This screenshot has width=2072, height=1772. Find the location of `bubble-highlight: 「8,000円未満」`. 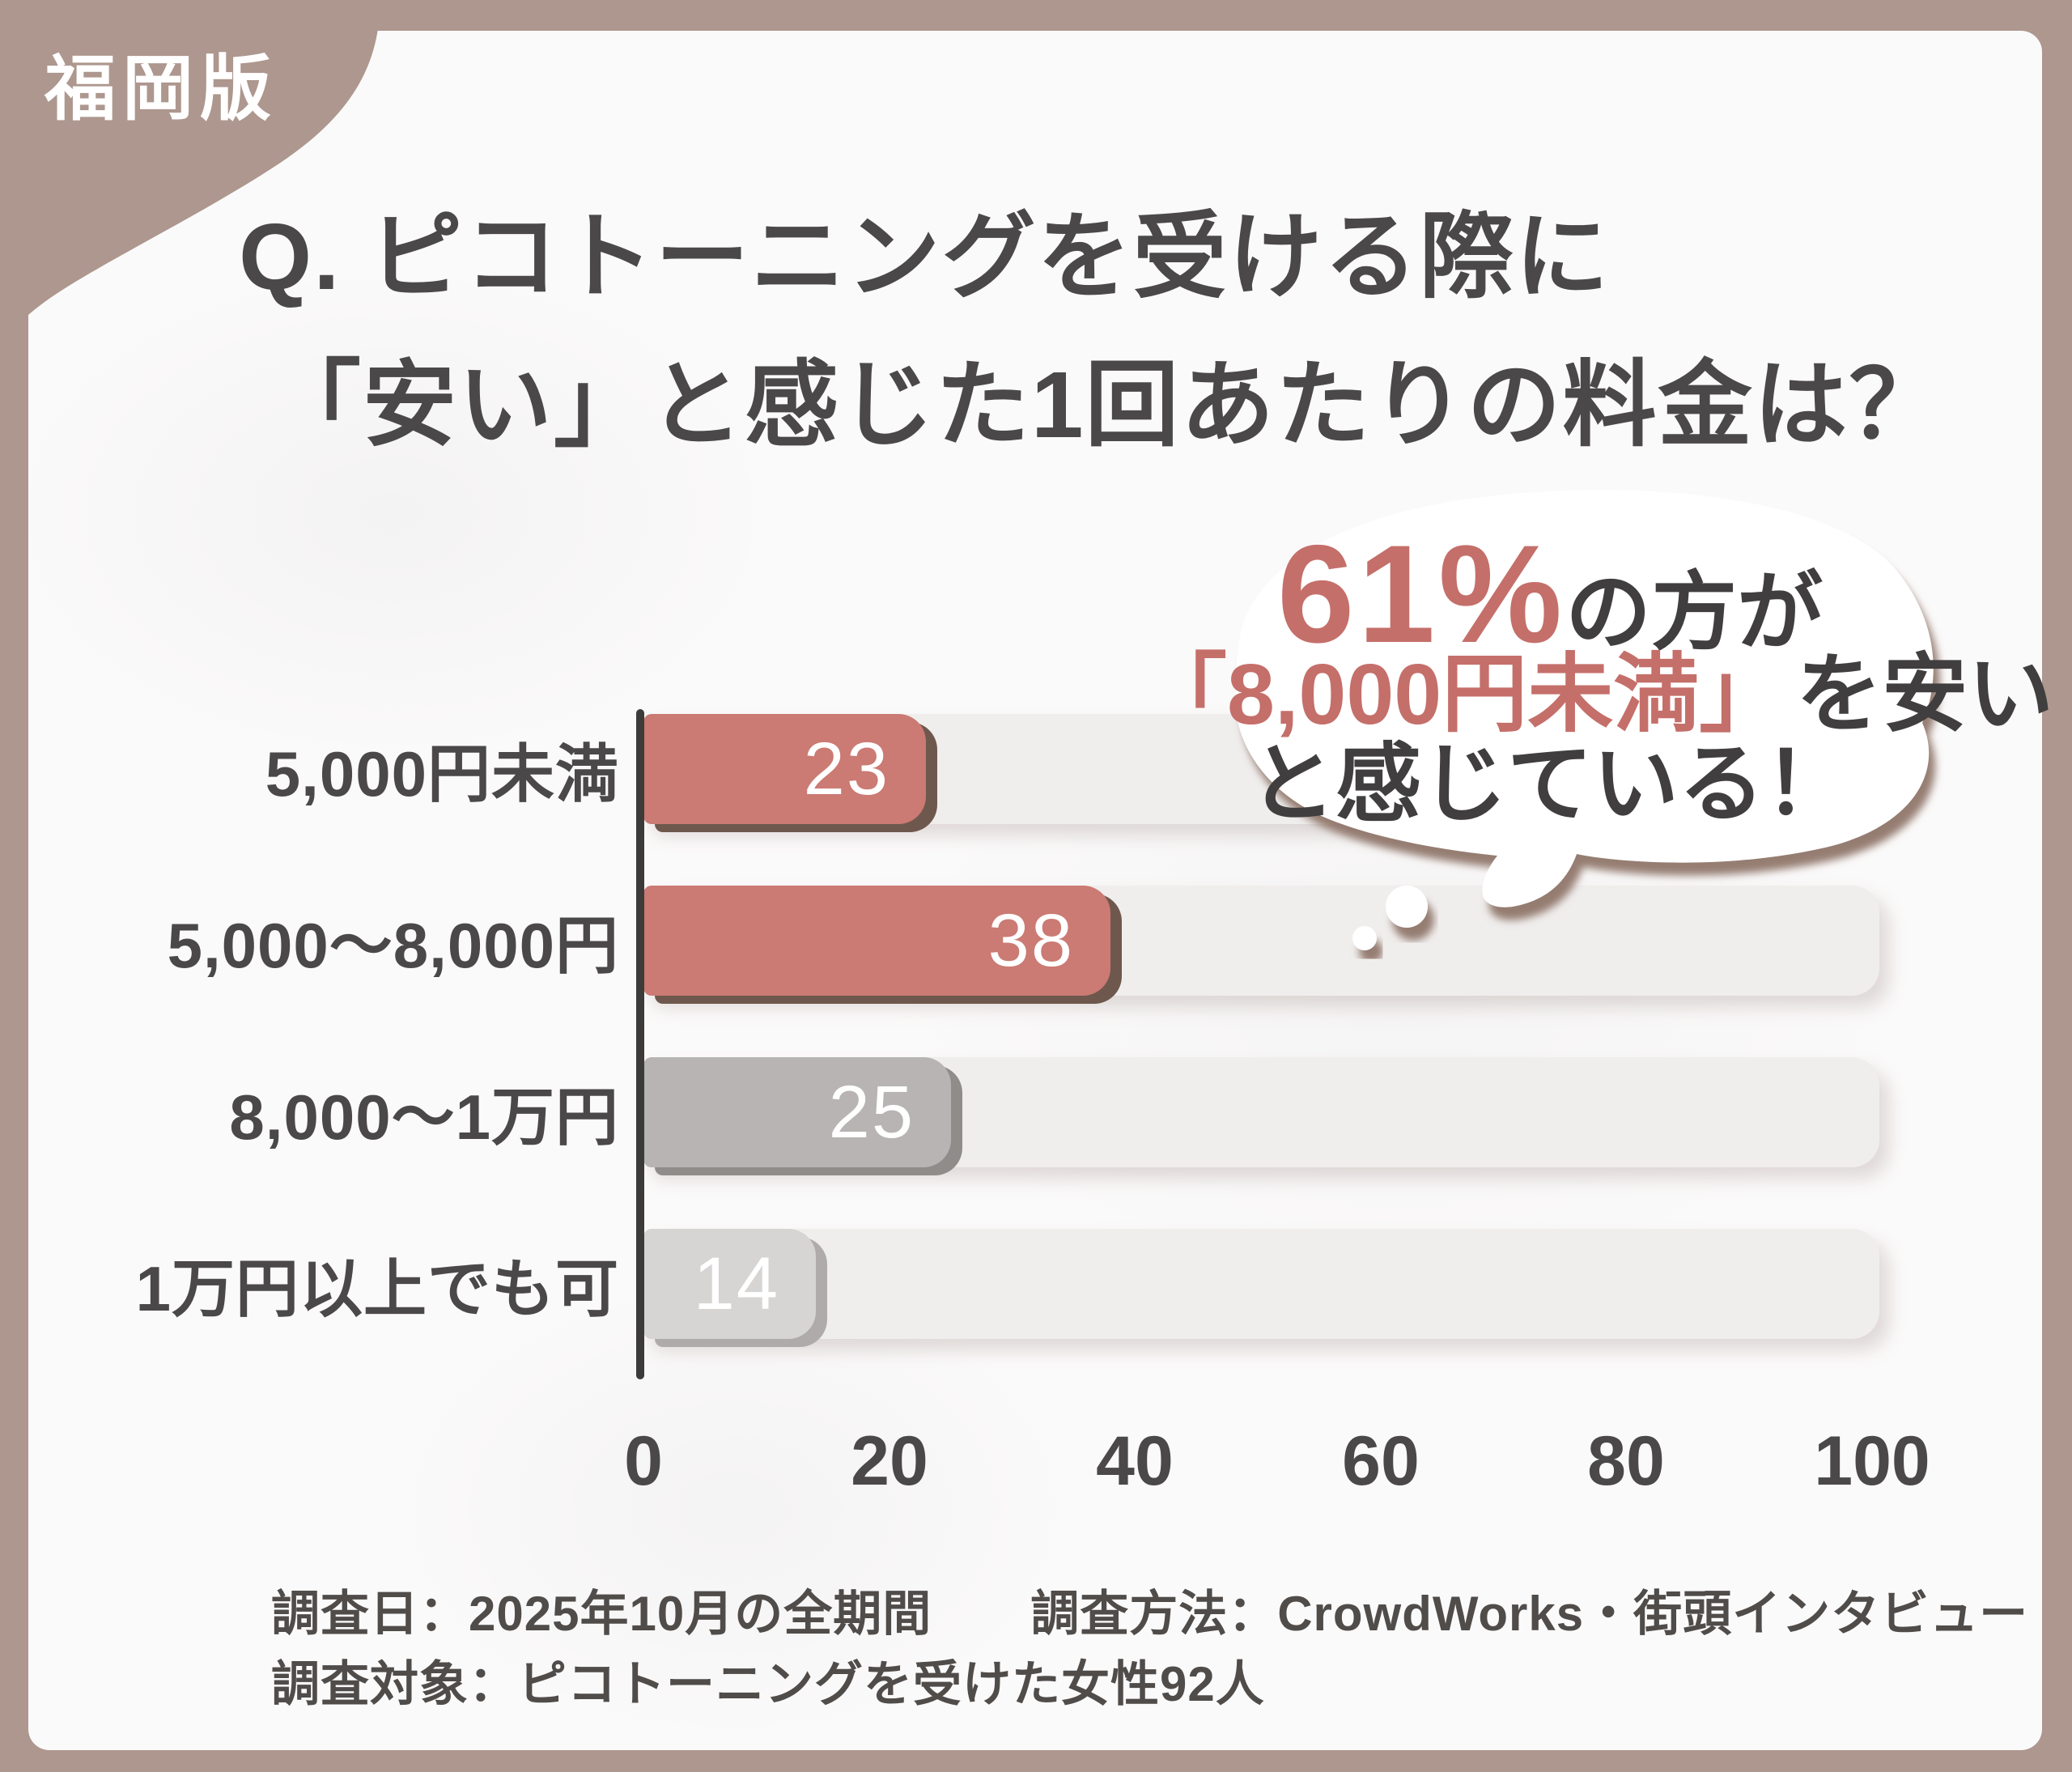

bubble-highlight: 「8,000円未満」 is located at coordinates (1463, 695).